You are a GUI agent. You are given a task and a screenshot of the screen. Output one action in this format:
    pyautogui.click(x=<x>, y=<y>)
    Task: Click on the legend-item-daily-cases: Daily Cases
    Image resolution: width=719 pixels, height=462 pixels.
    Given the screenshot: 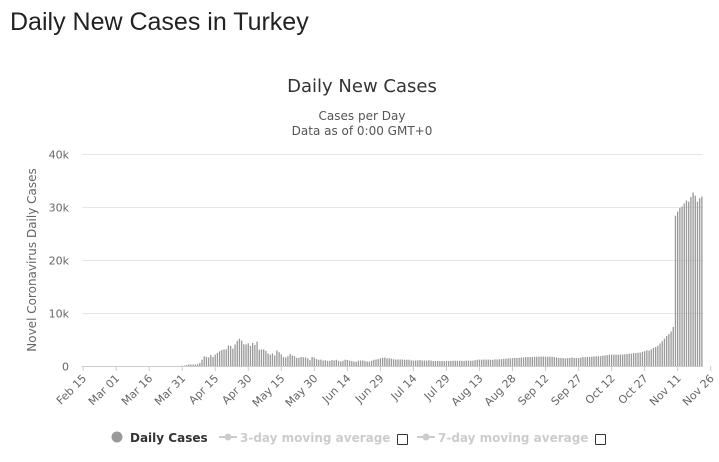 What is the action you would take?
    pyautogui.click(x=159, y=438)
    